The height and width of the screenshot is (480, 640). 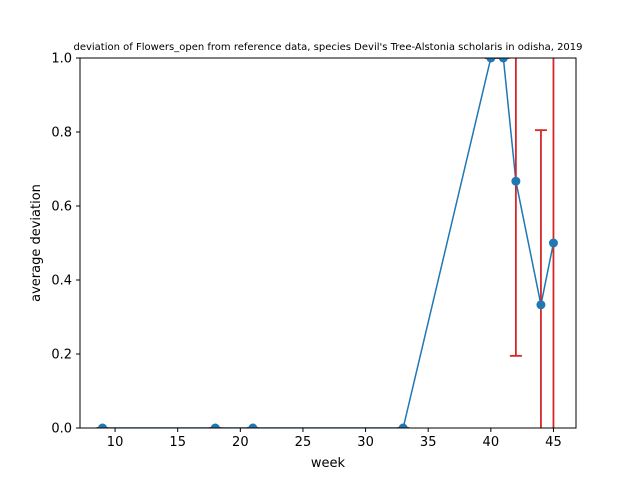 What do you see at coordinates (115, 442) in the screenshot?
I see `x-tick-label: 10` at bounding box center [115, 442].